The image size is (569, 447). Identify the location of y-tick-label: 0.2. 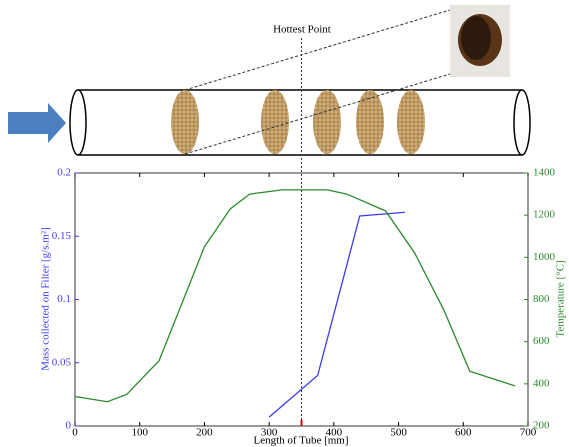
(64, 173).